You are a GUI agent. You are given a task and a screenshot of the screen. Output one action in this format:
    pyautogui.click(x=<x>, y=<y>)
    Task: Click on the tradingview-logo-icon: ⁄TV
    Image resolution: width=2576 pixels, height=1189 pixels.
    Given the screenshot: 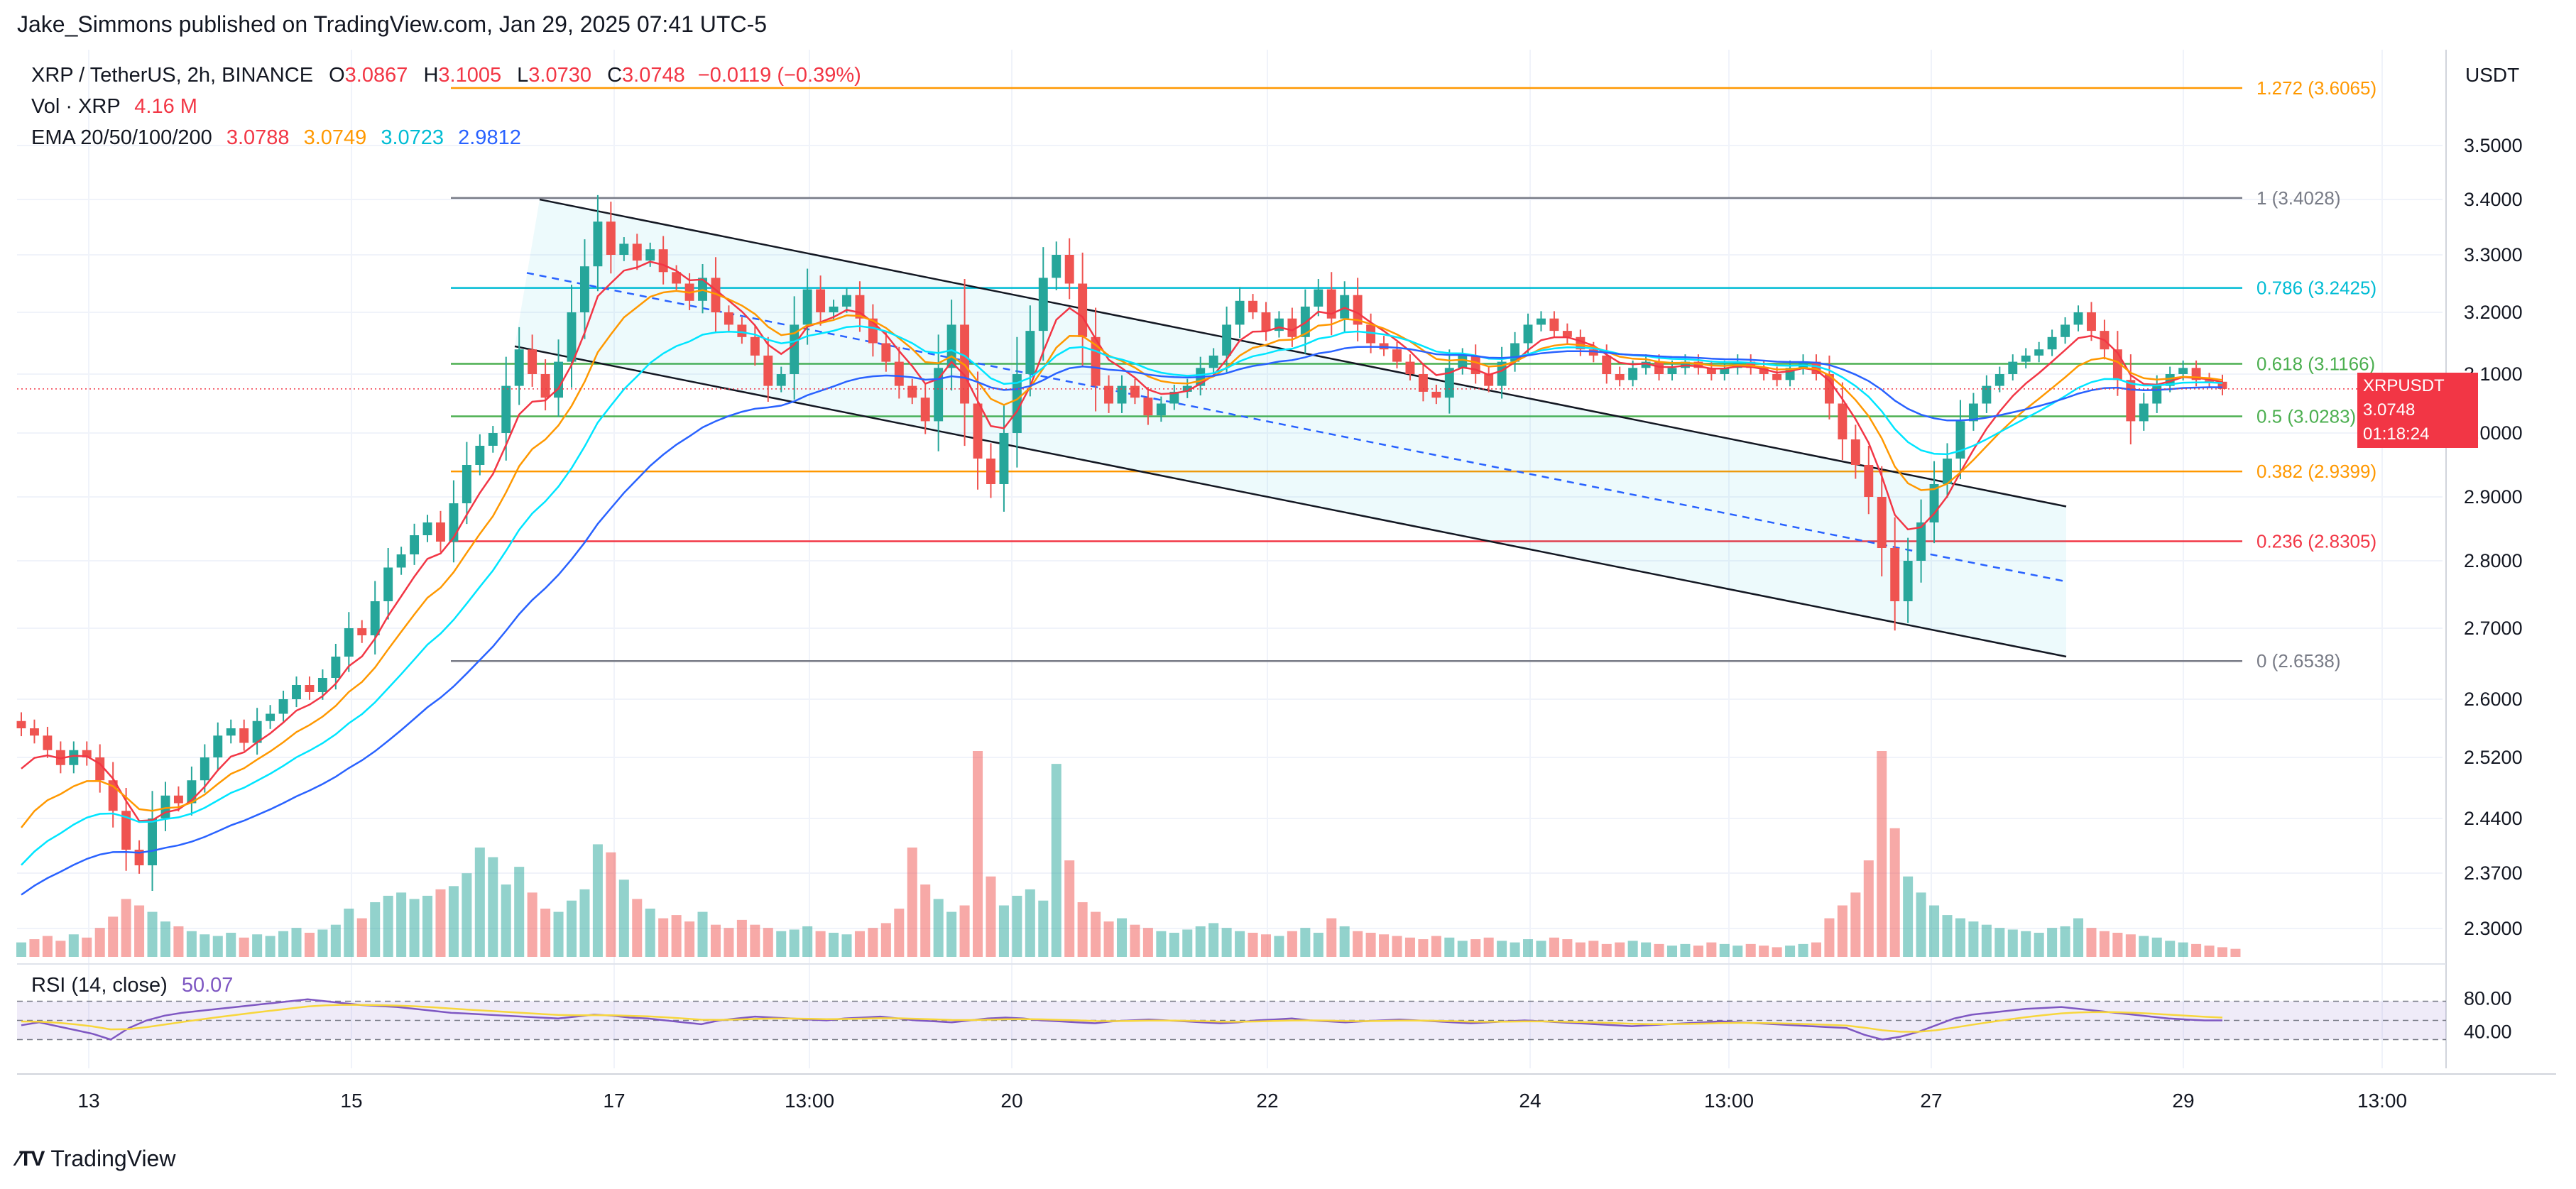 What is the action you would take?
    pyautogui.click(x=31, y=1158)
    